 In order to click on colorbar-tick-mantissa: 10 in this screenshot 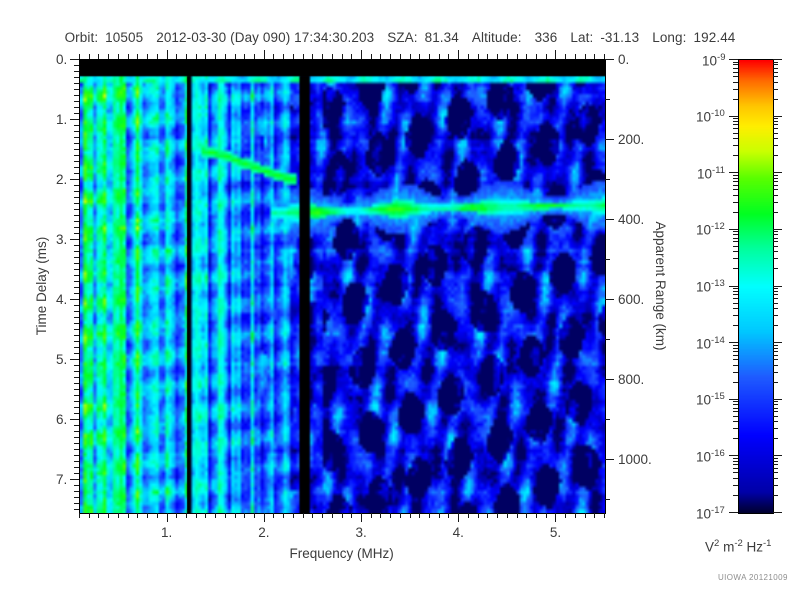, I will do `click(704, 117)`.